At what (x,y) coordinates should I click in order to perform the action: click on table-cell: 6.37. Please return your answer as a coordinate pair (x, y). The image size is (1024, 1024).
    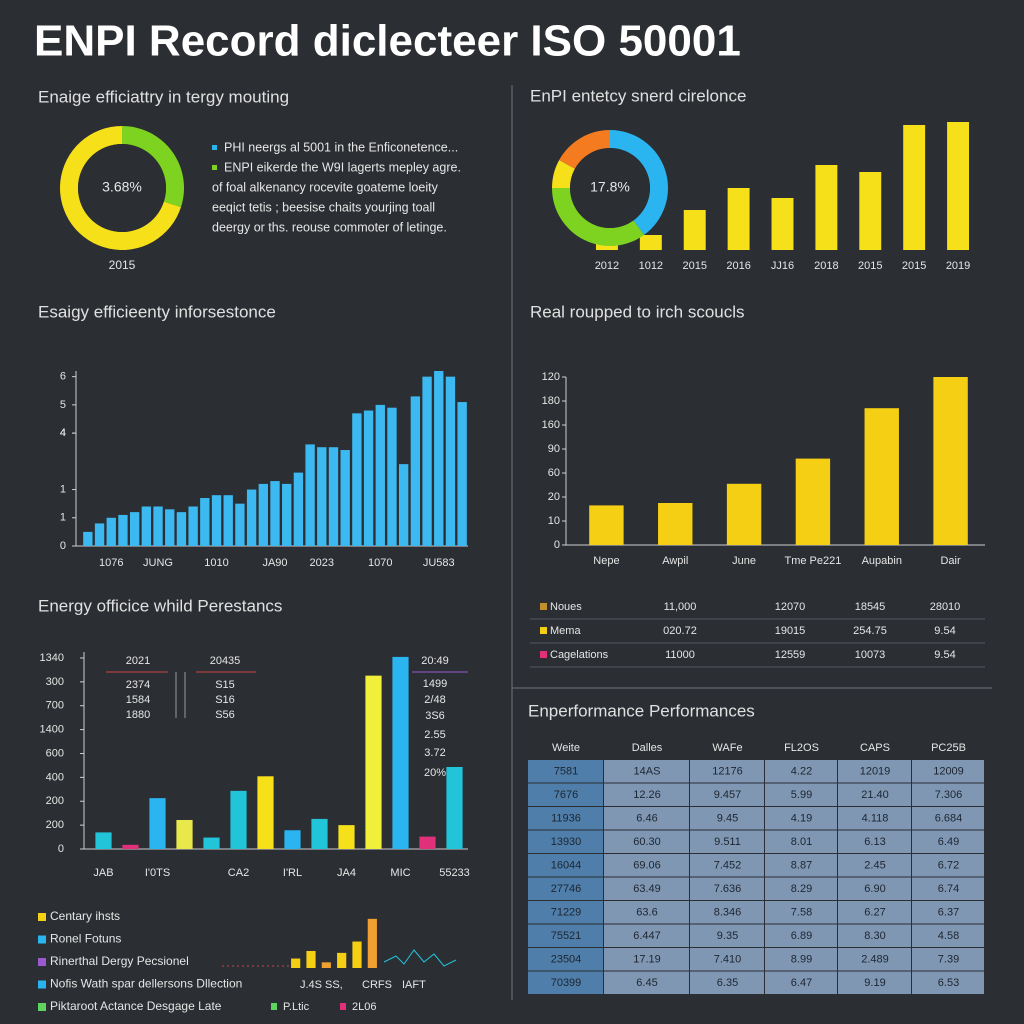
    Looking at the image, I should click on (948, 912).